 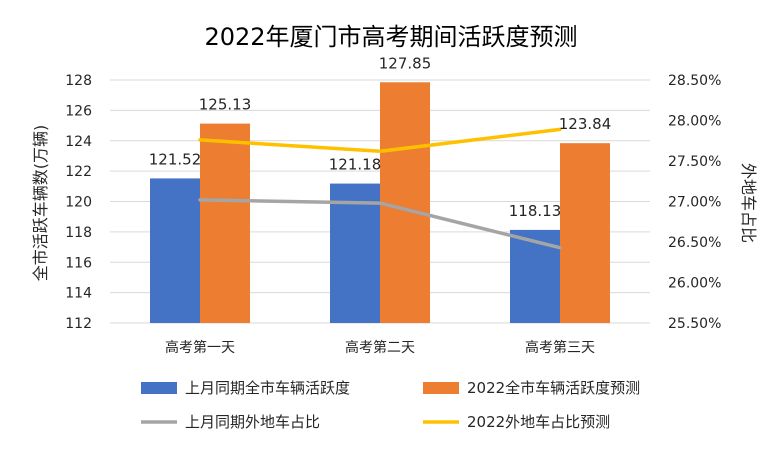 What do you see at coordinates (560, 347) in the screenshot?
I see `x-tick-label: 高考第三天` at bounding box center [560, 347].